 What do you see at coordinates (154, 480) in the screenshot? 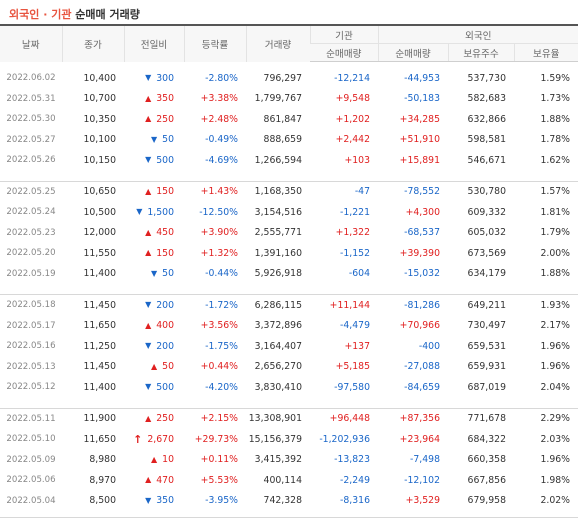
I see `change-cell: ▲ 470` at bounding box center [154, 480].